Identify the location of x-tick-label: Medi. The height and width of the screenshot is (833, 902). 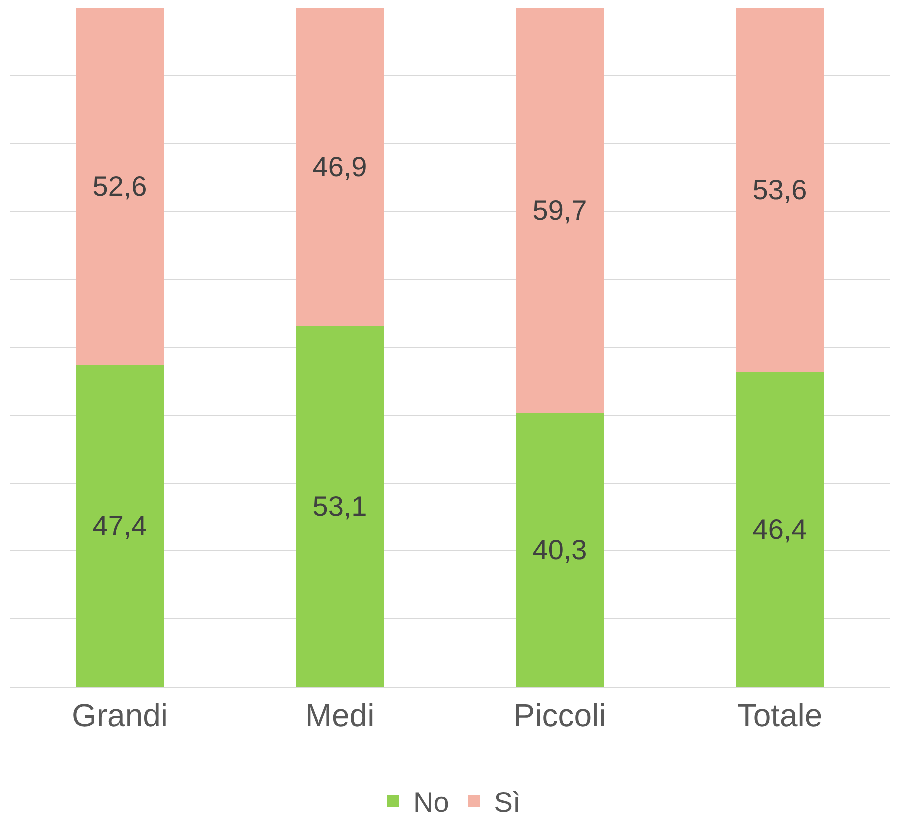
(340, 716).